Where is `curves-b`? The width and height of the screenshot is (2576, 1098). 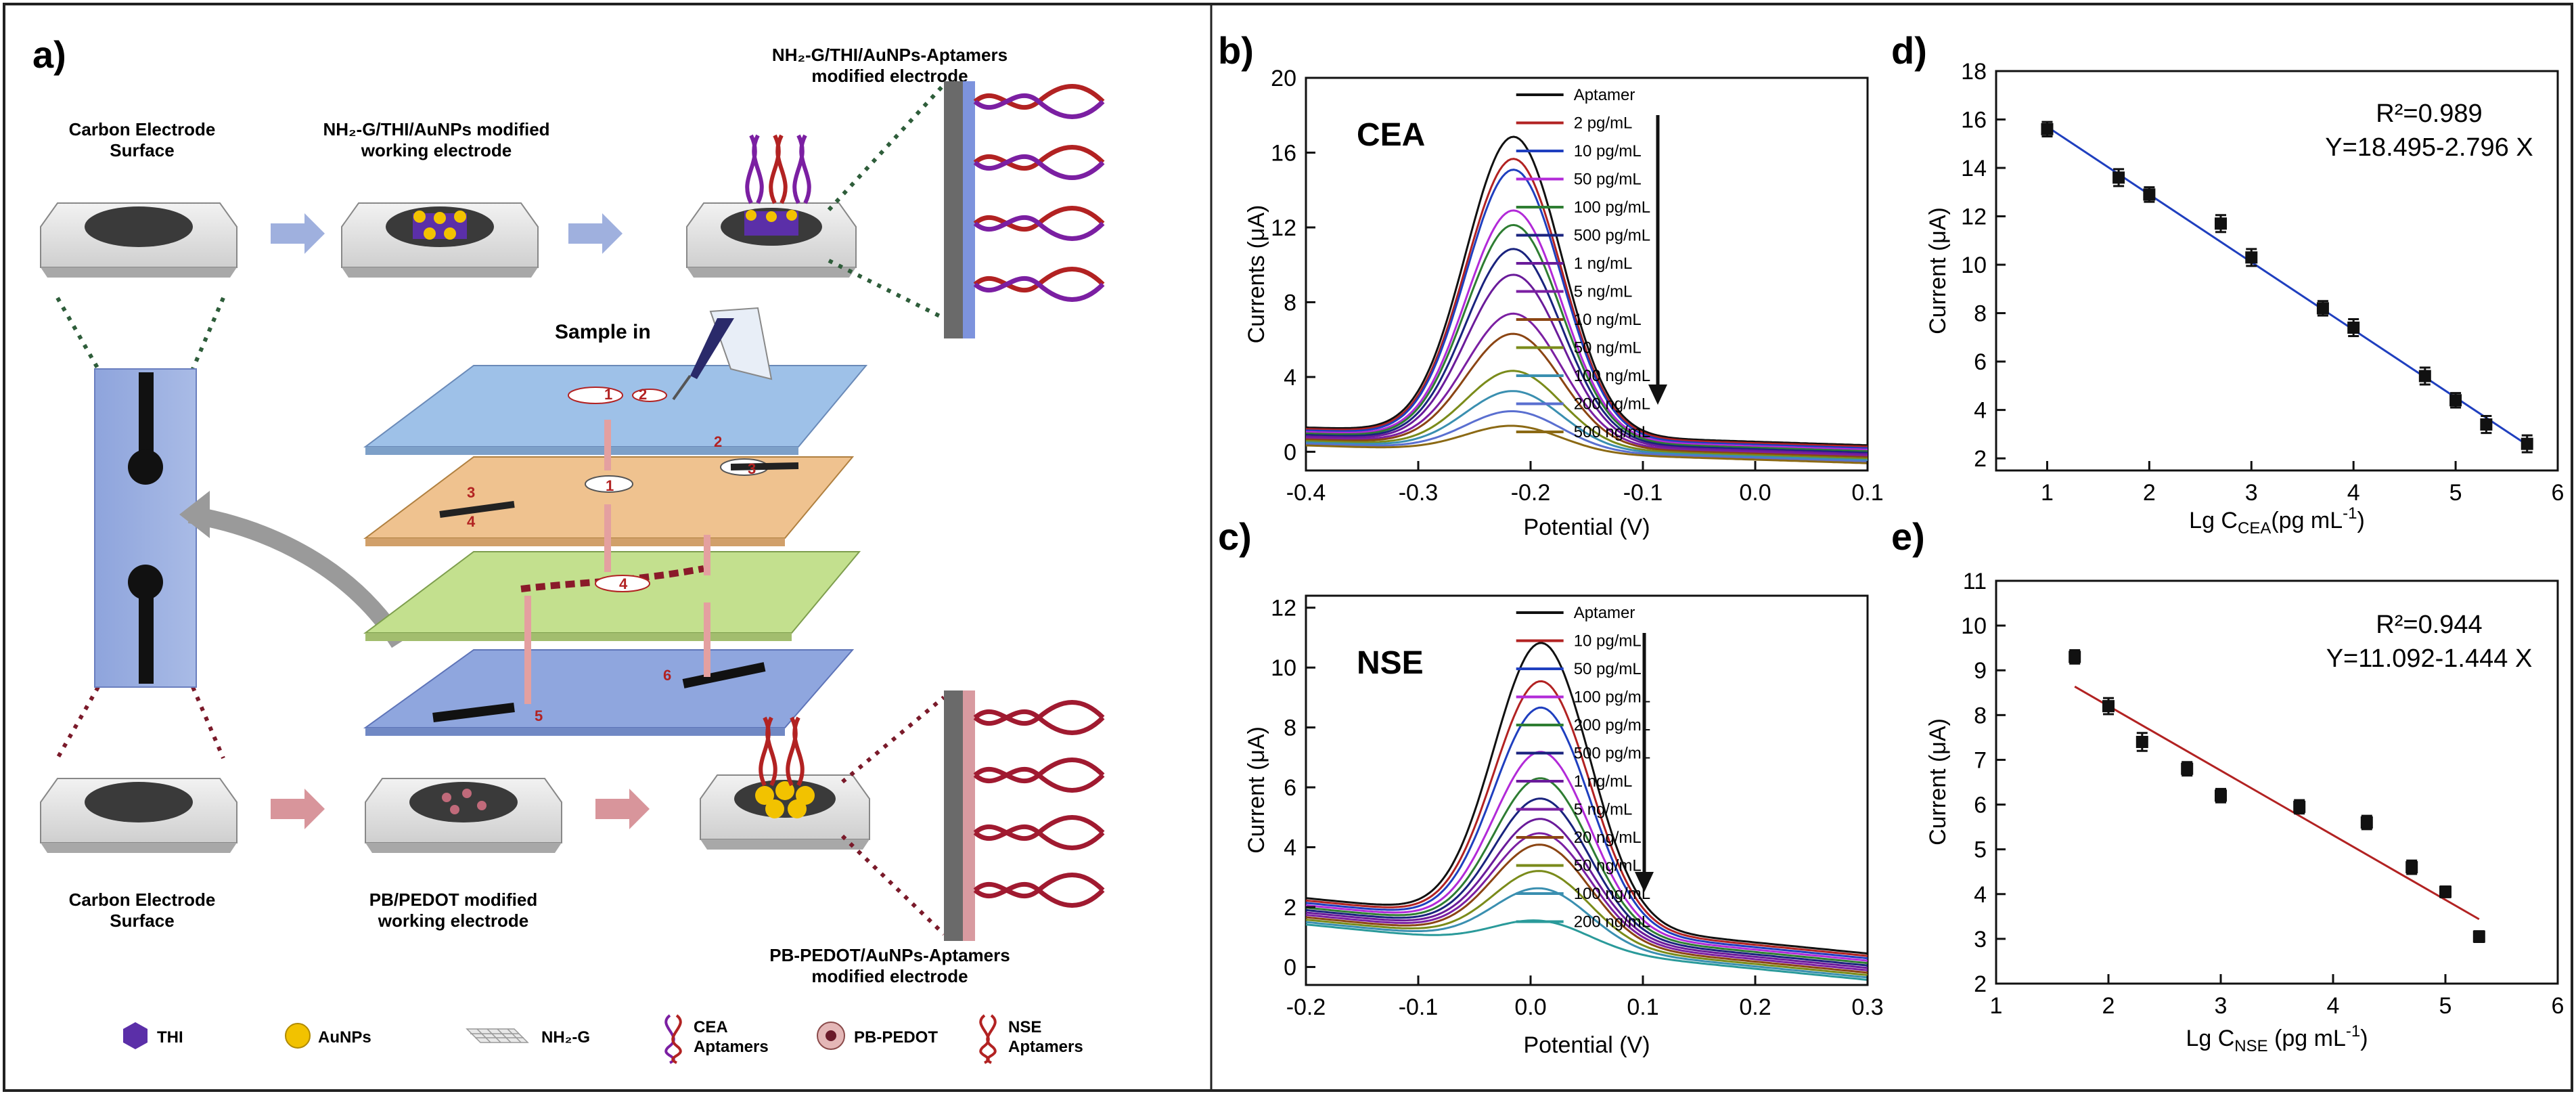
curves-b is located at coordinates (1586, 299).